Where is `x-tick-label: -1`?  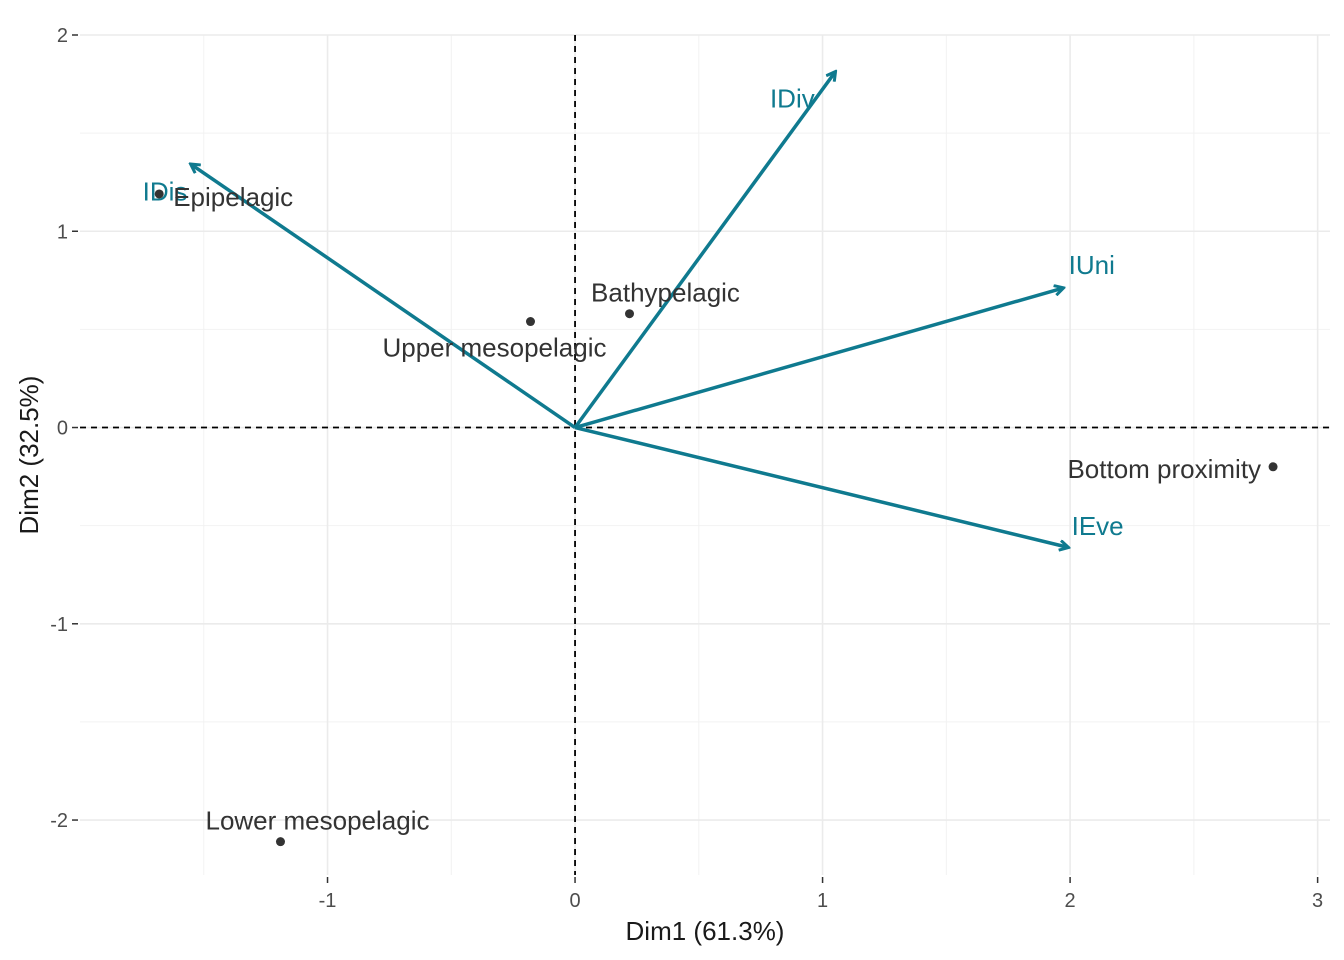
x-tick-label: -1 is located at coordinates (328, 901).